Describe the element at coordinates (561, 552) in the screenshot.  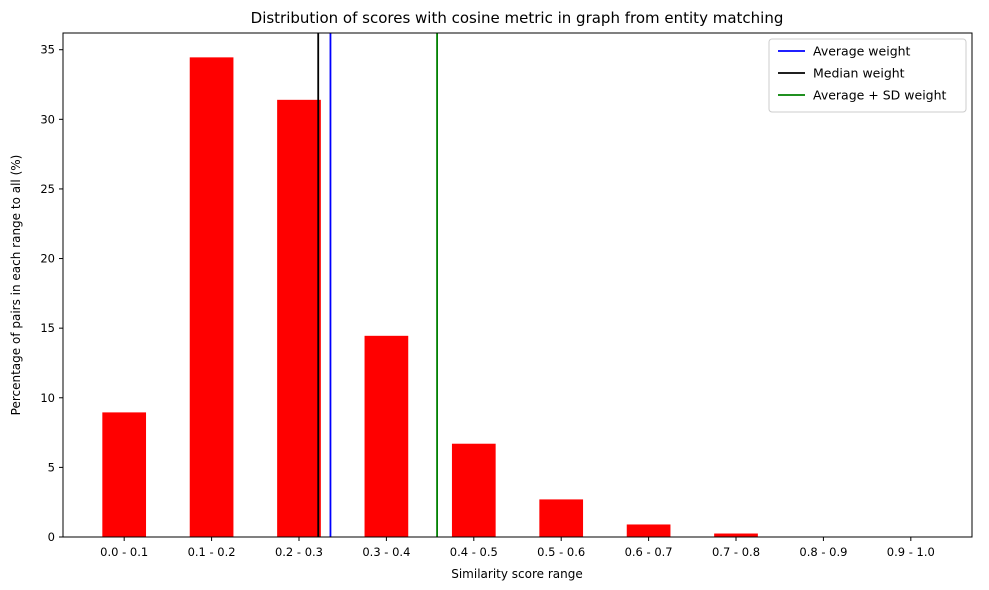
I see `x-tick-label: 0.5 - 0.6` at that location.